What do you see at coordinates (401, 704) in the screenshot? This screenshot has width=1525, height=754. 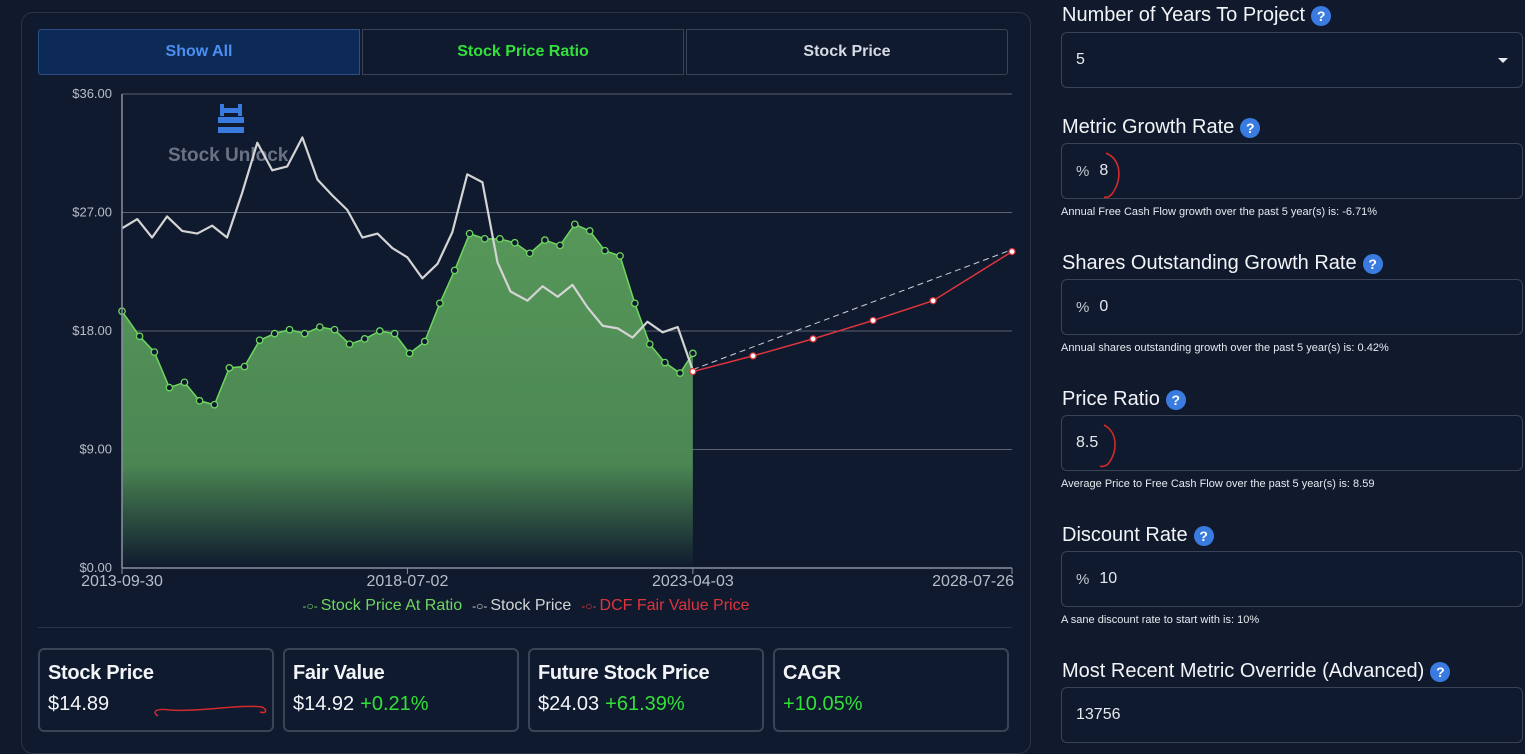 I see `card-value-row: $14.92 +0.21%` at bounding box center [401, 704].